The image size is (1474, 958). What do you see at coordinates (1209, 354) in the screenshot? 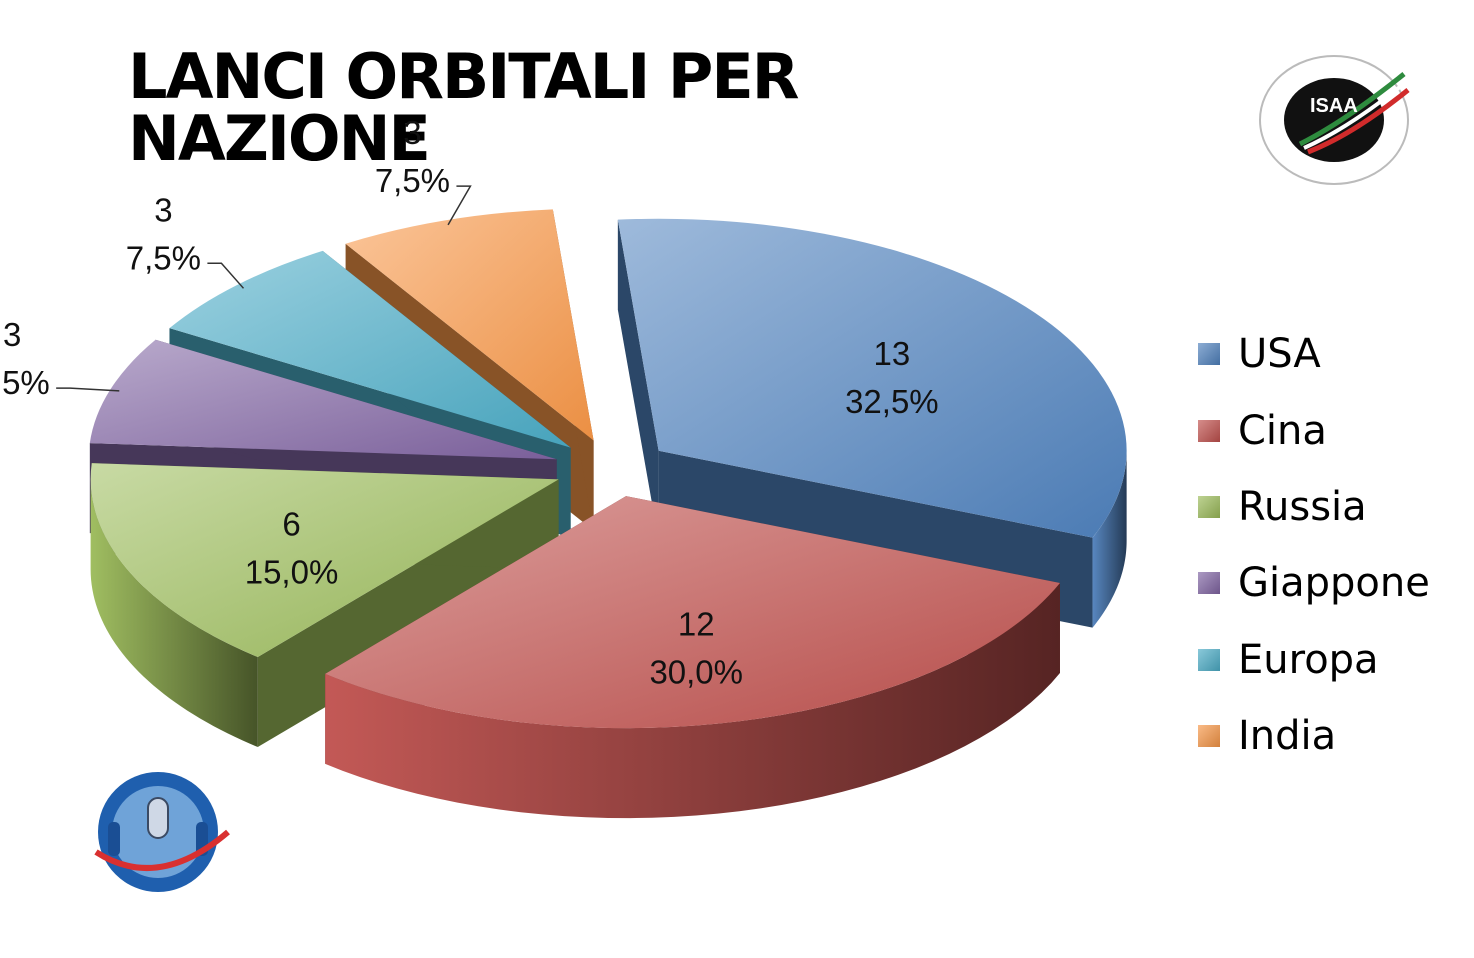
I see `legend-swatch-usa` at bounding box center [1209, 354].